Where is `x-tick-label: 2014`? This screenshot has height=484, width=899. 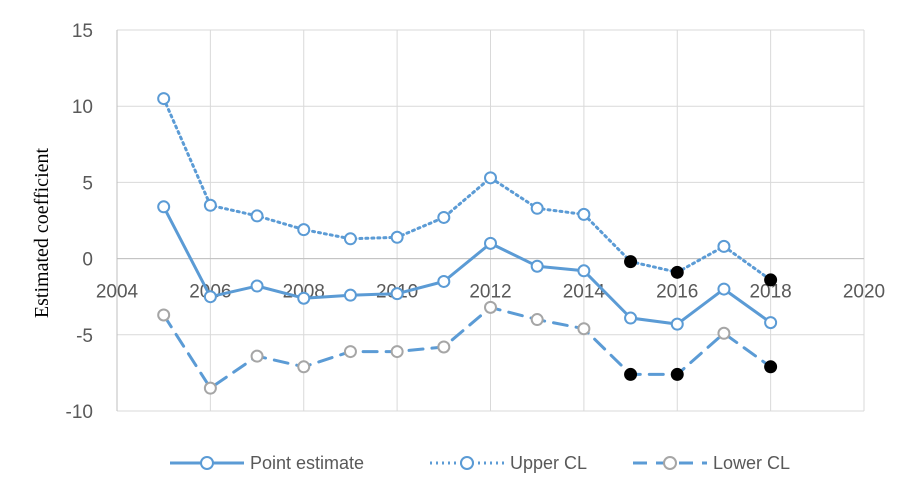 x-tick-label: 2014 is located at coordinates (584, 292).